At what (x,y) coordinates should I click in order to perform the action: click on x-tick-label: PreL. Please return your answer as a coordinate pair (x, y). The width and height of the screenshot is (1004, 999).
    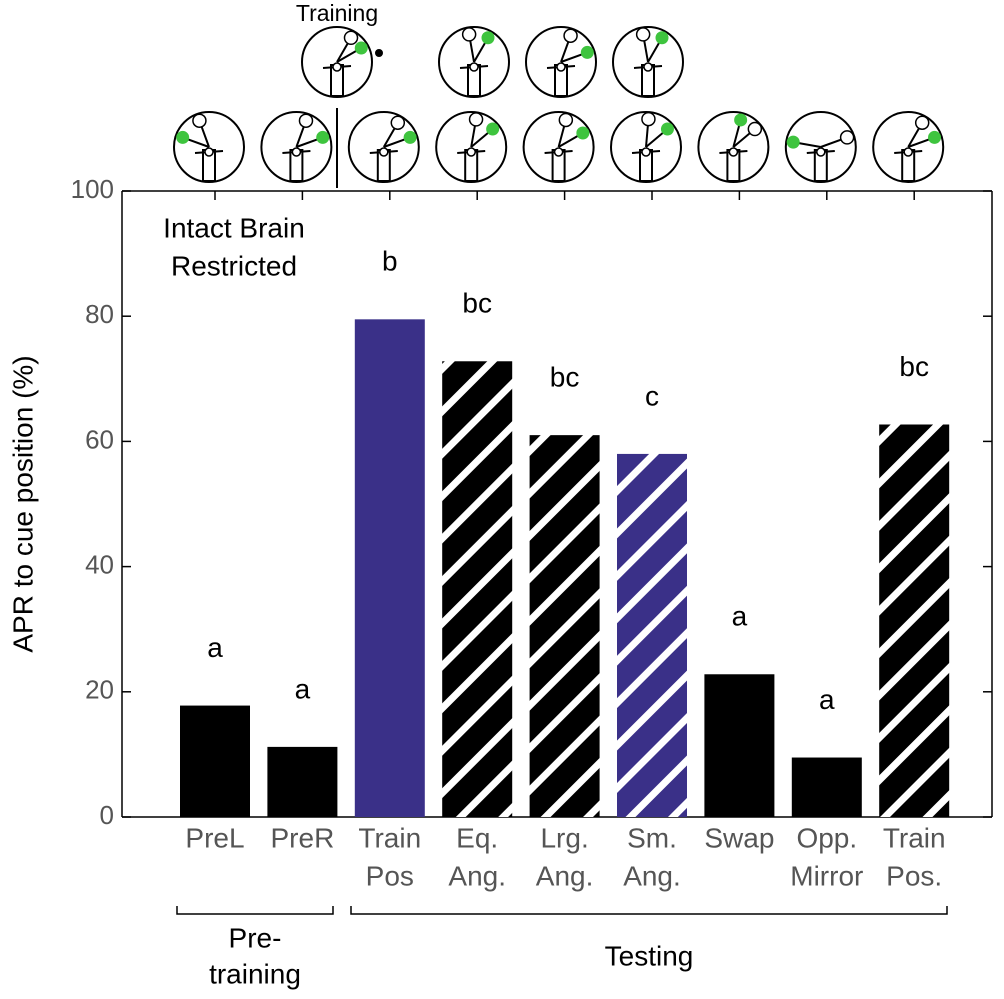
    Looking at the image, I should click on (214, 837).